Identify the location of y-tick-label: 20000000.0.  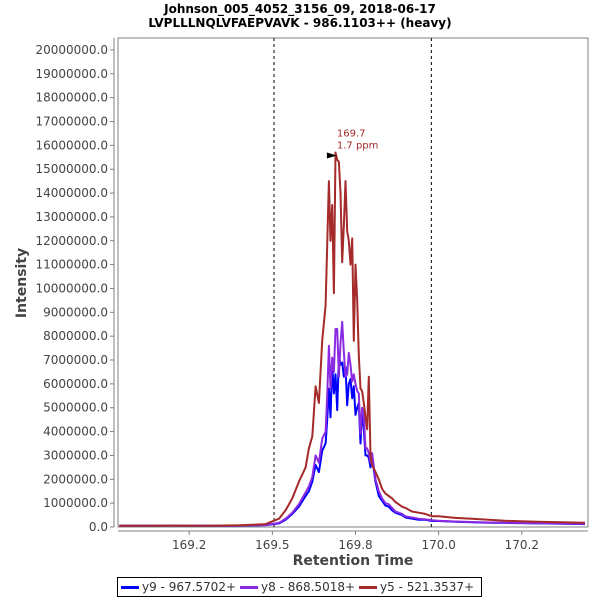
(71, 50).